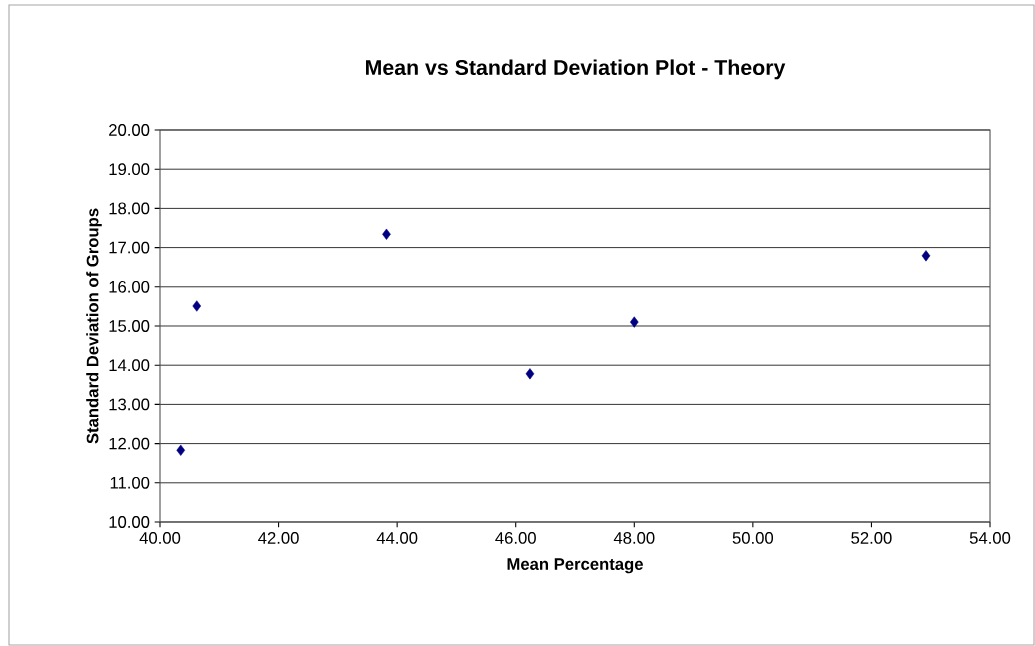 Image resolution: width=1035 pixels, height=646 pixels. I want to click on x-tick-label: 52.00, so click(871, 538).